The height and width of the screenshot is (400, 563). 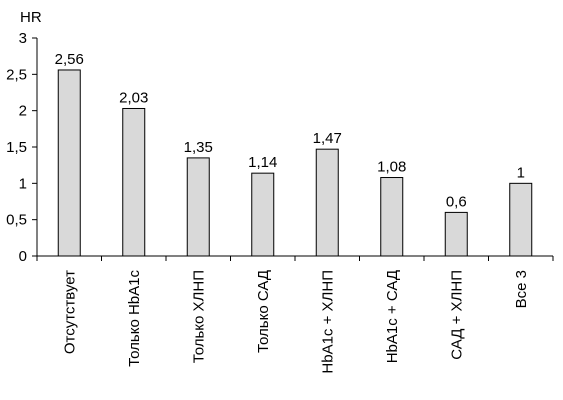 I want to click on bar-value-label: 1,35, so click(x=198, y=147).